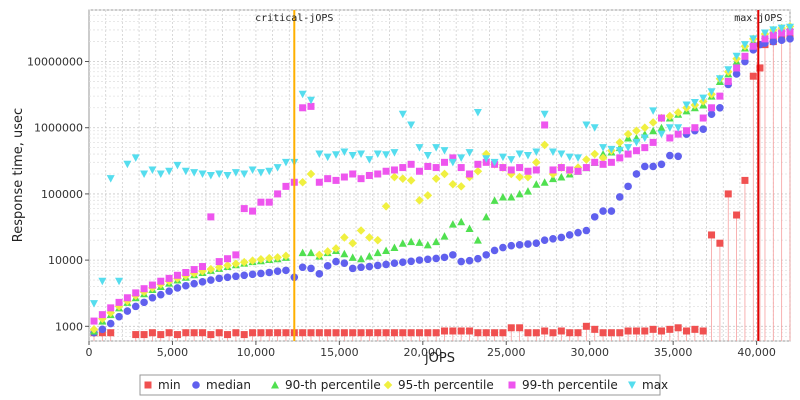  What do you see at coordinates (58, 128) in the screenshot?
I see `y-tick-label: 1000000` at bounding box center [58, 128].